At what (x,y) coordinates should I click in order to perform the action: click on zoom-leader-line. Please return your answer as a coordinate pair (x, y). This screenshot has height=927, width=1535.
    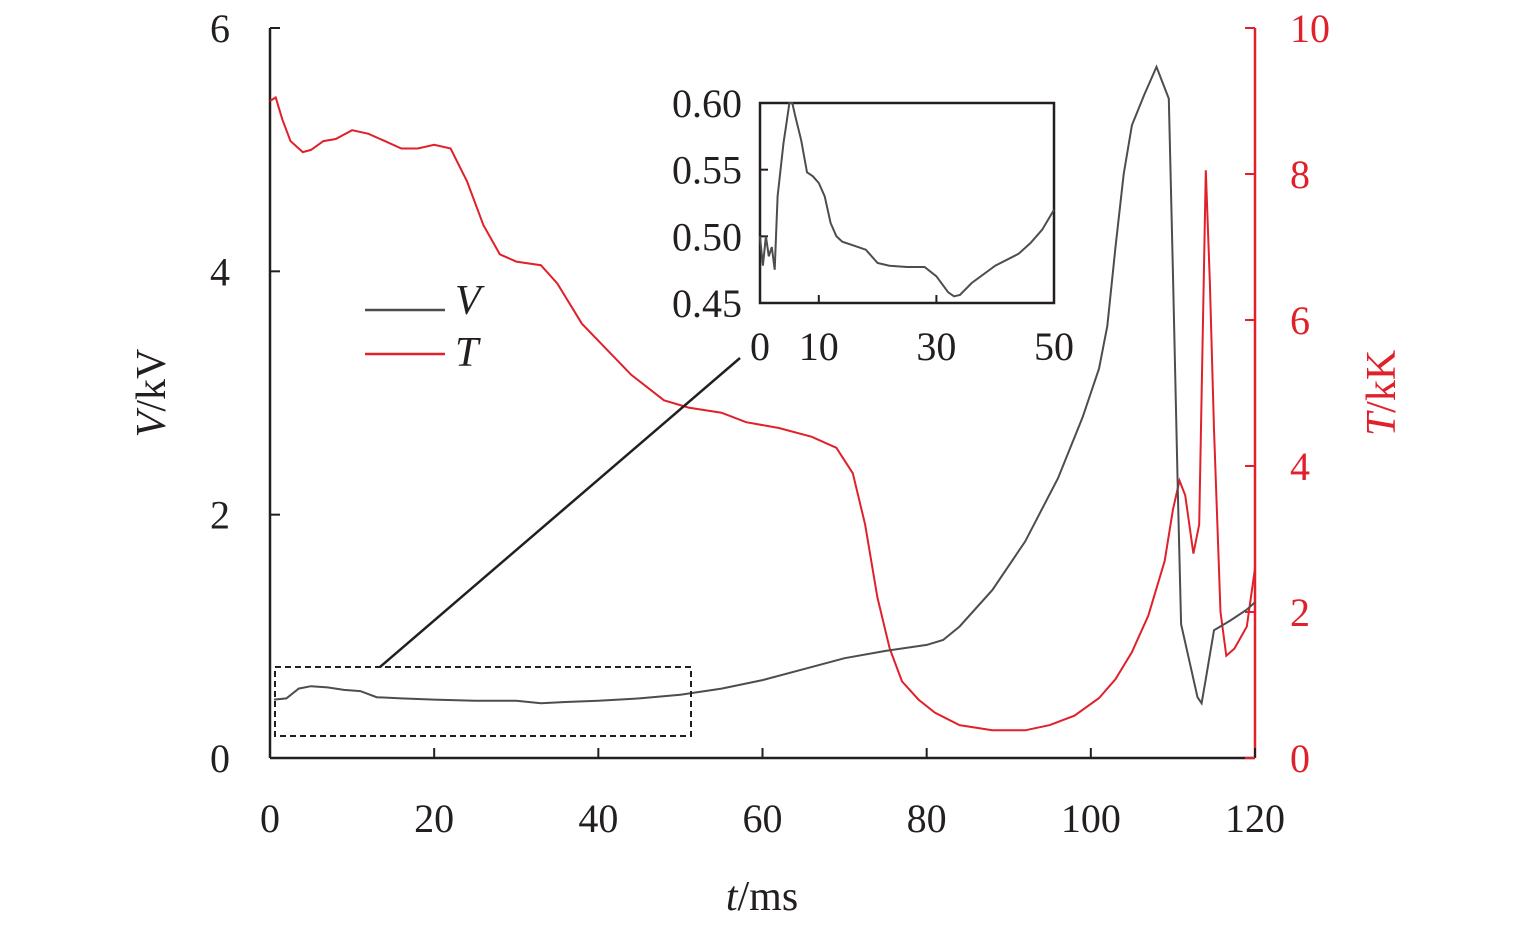
    Looking at the image, I should click on (560, 512).